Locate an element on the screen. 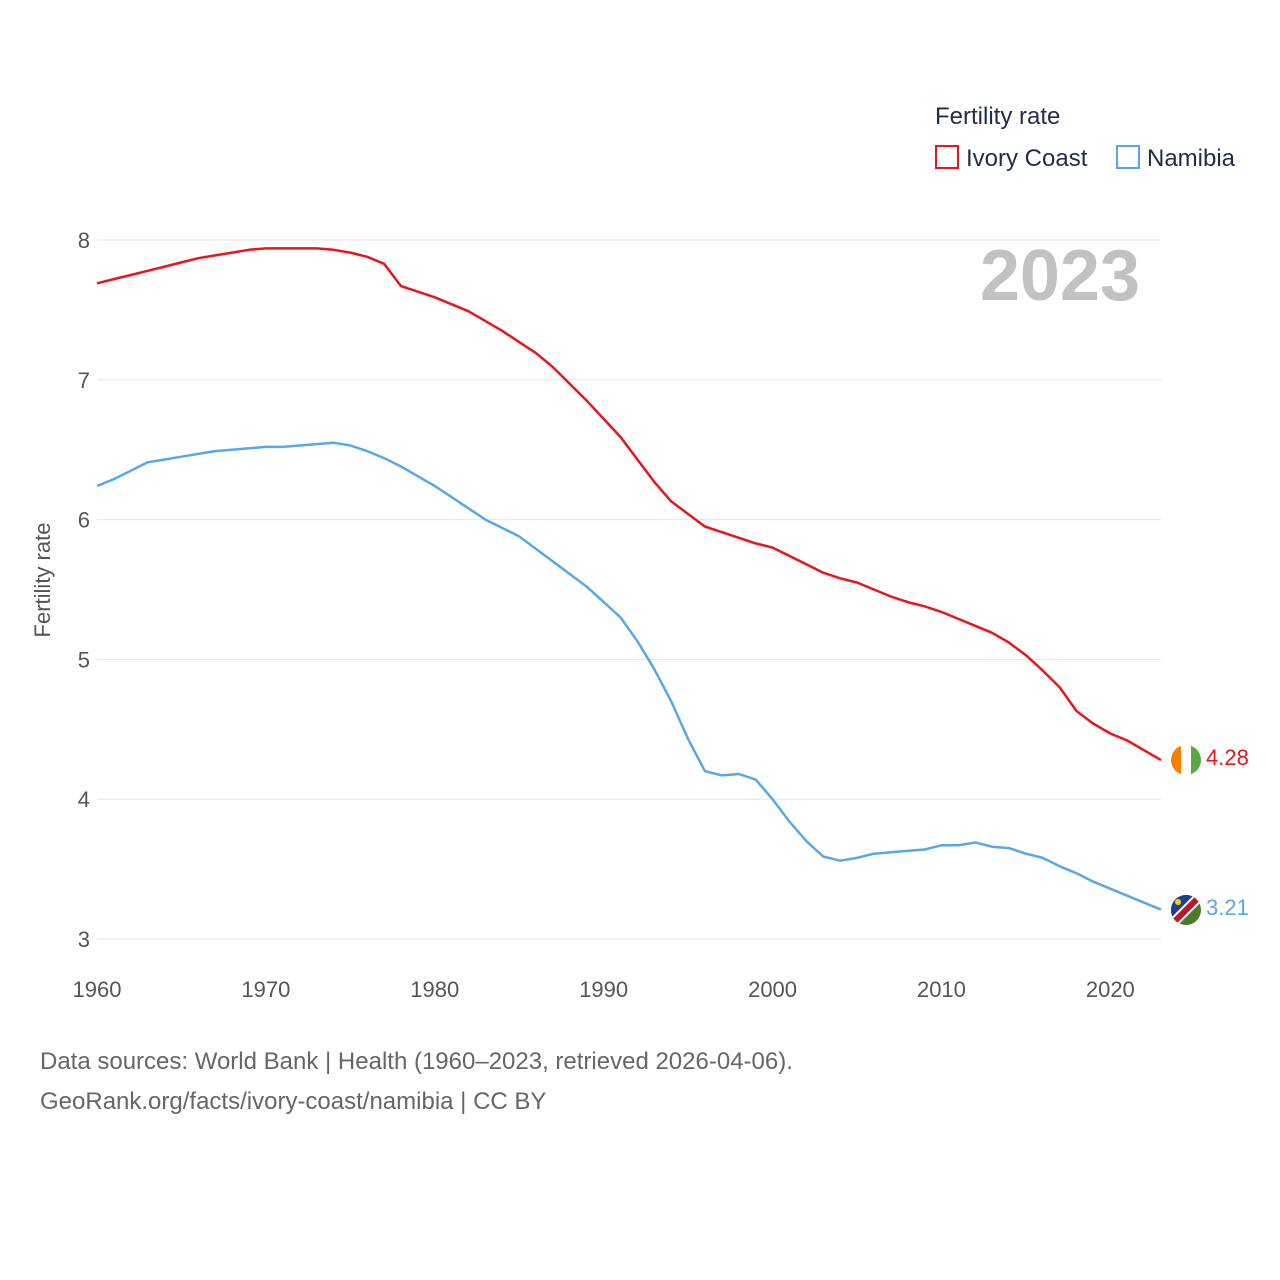 The width and height of the screenshot is (1280, 1280). end-value-namibia: 3.21 is located at coordinates (1227, 907).